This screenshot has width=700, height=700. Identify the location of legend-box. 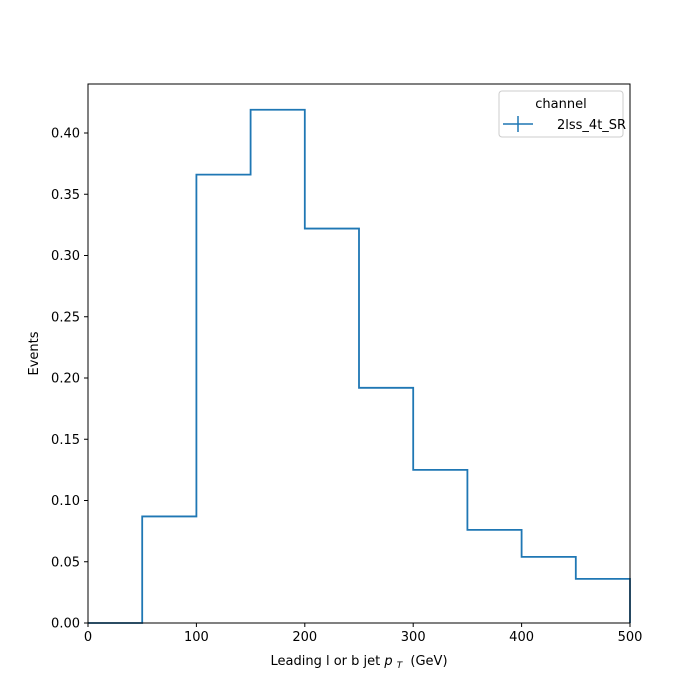
(561, 114).